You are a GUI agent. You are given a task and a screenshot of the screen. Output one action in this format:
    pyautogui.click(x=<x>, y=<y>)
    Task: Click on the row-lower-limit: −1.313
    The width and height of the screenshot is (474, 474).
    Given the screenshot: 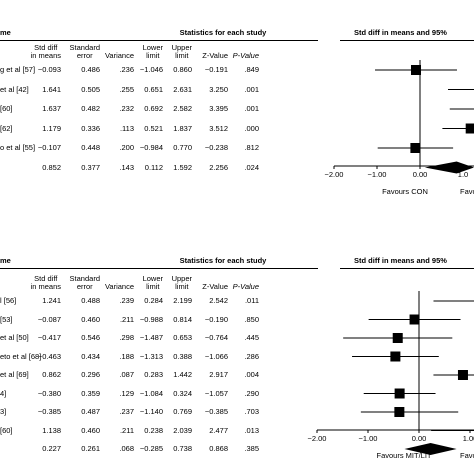 What is the action you would take?
    pyautogui.click(x=151, y=356)
    